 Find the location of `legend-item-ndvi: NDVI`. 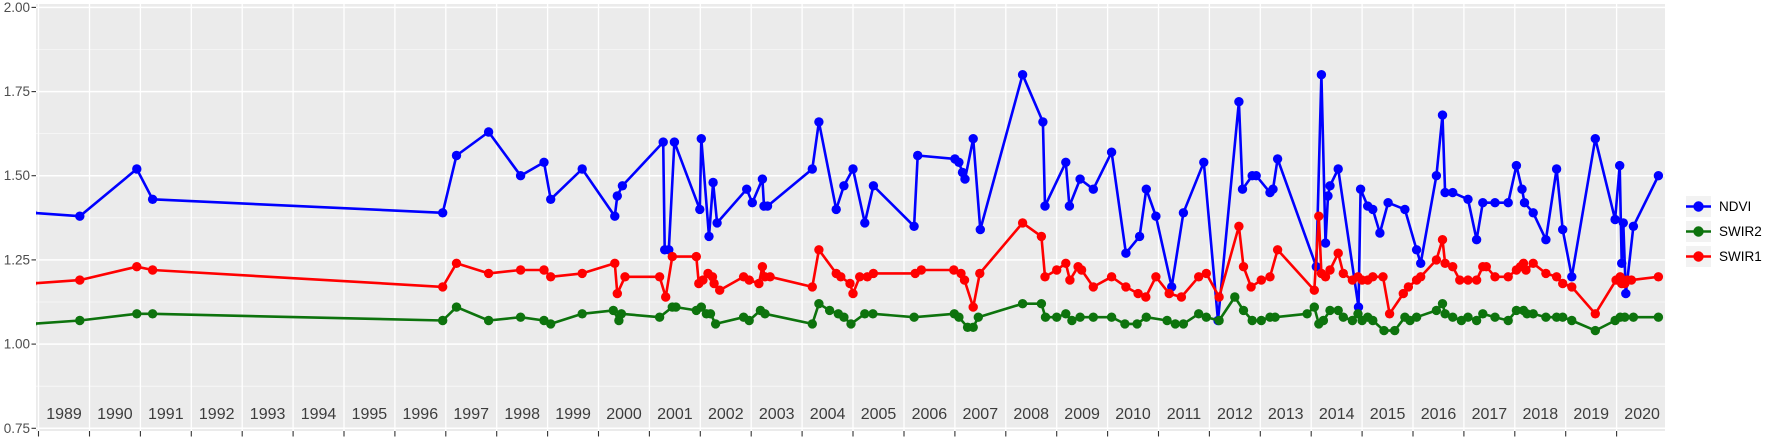

legend-item-ndvi: NDVI is located at coordinates (1718, 206).